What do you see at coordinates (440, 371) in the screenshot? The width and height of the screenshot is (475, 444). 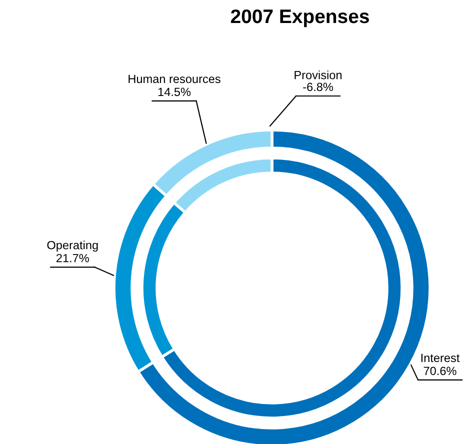 I see `data-label: 70.6%` at bounding box center [440, 371].